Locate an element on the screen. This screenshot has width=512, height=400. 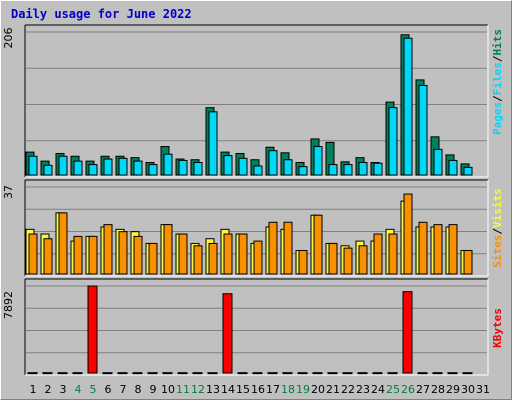
x-tick-label-day-23: 23 is located at coordinates (363, 389).